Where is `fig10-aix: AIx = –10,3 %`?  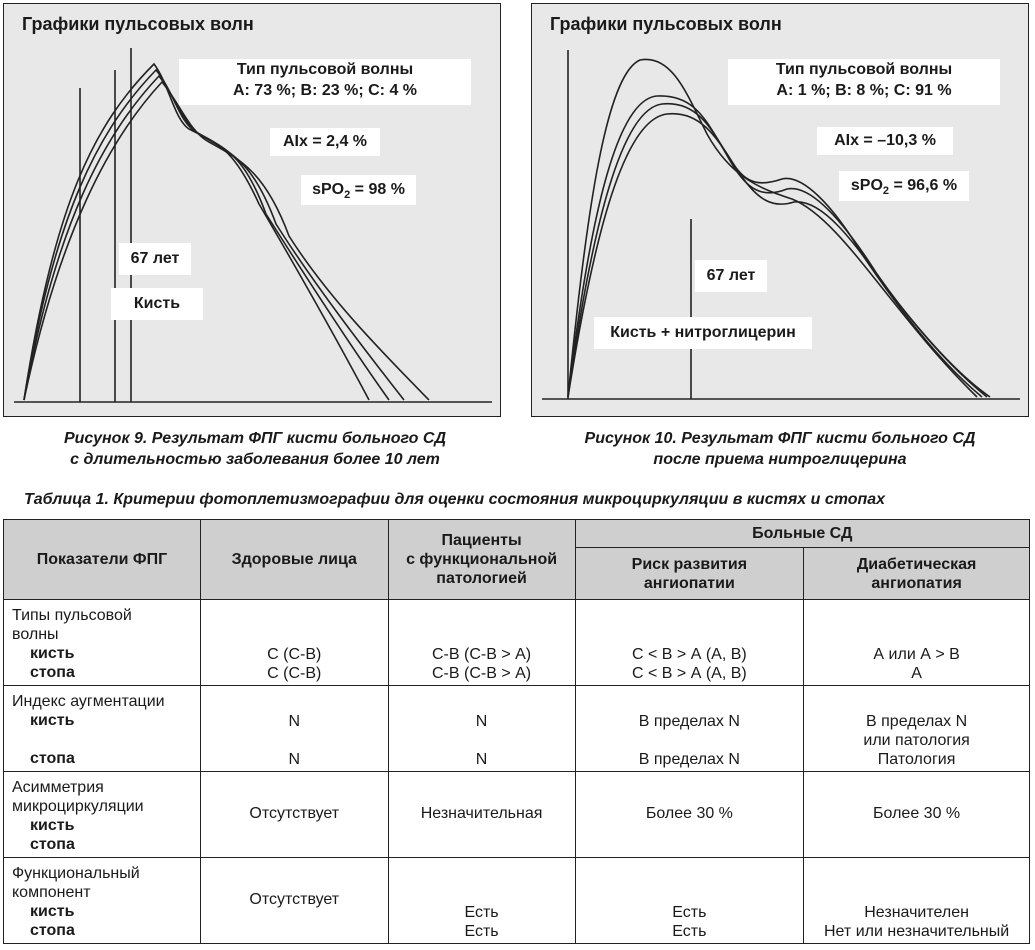 fig10-aix: AIx = –10,3 % is located at coordinates (885, 140).